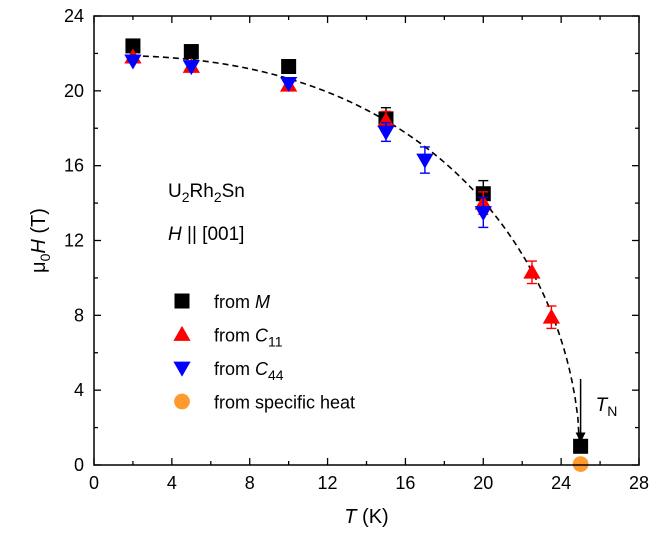  What do you see at coordinates (580, 437) in the screenshot?
I see `tn-arrow-head` at bounding box center [580, 437].